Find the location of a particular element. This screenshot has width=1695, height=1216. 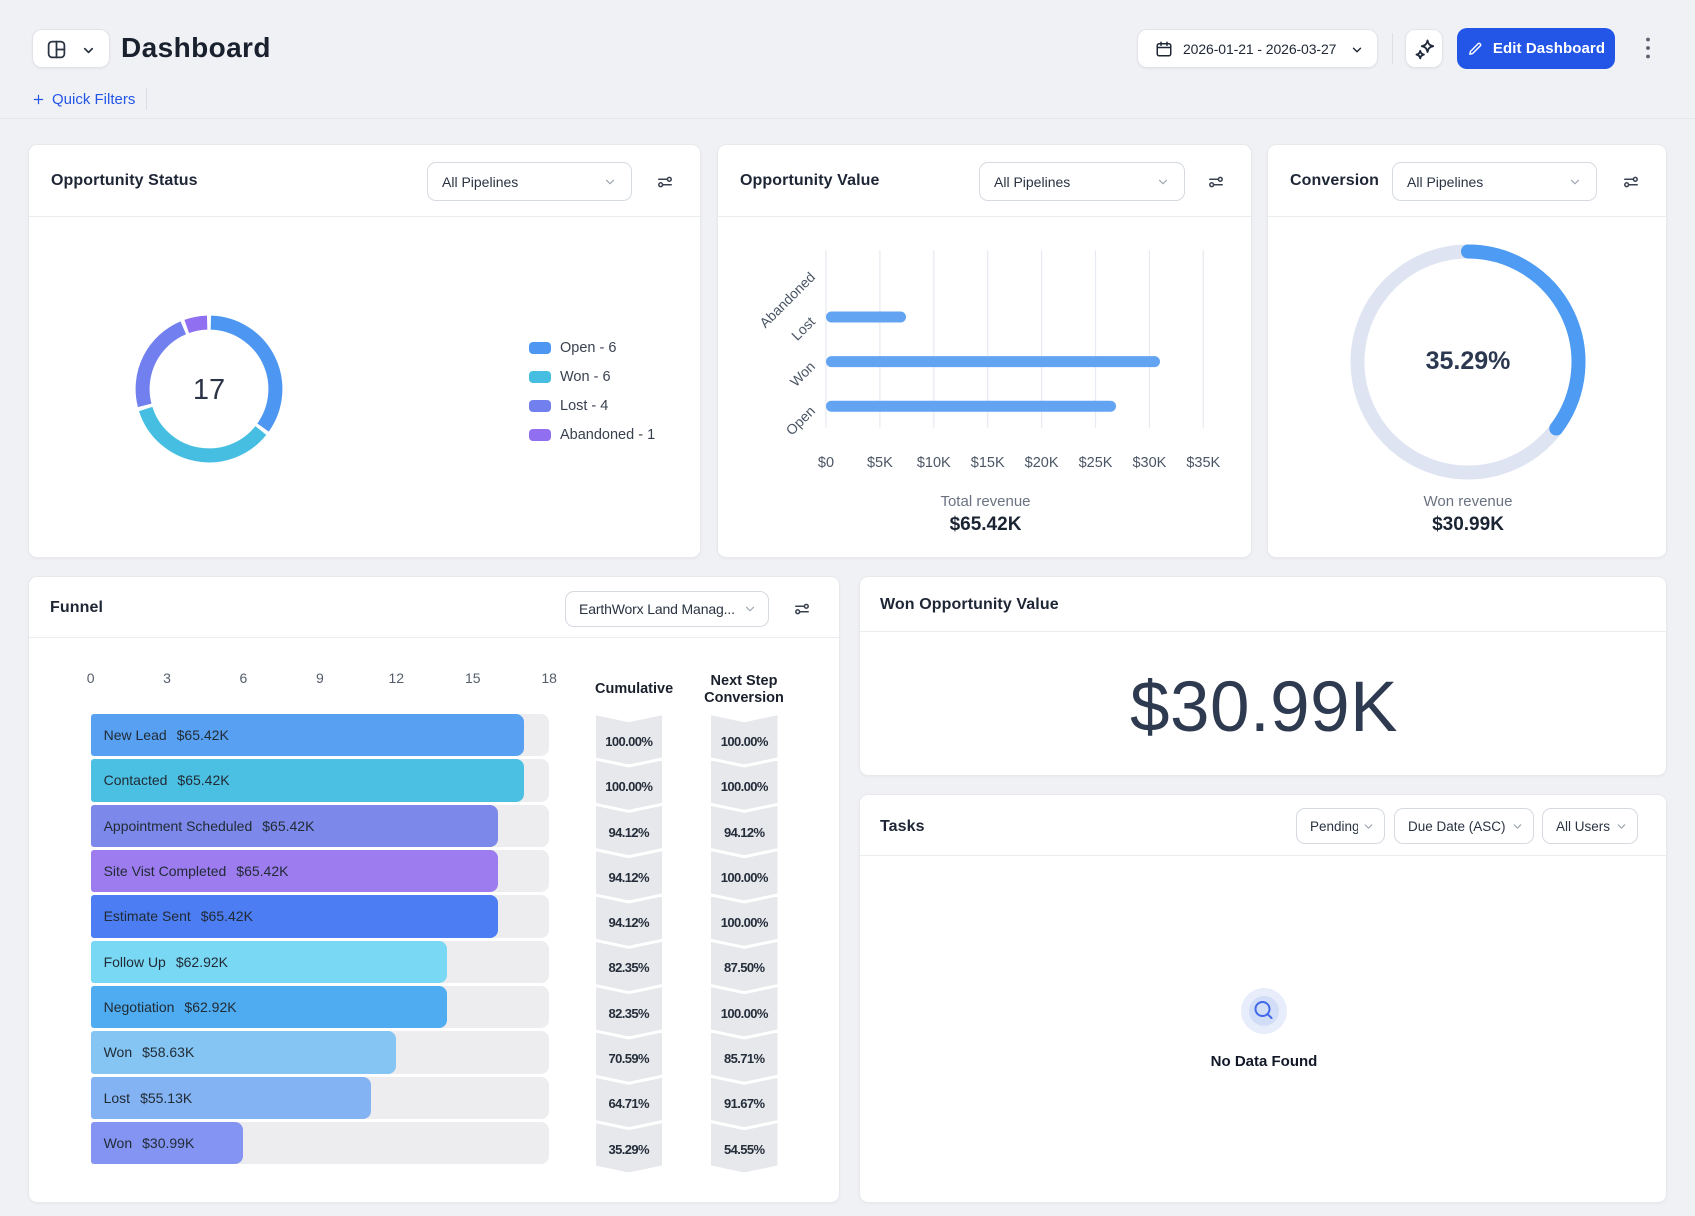

svg-text: $10K is located at coordinates (934, 463).